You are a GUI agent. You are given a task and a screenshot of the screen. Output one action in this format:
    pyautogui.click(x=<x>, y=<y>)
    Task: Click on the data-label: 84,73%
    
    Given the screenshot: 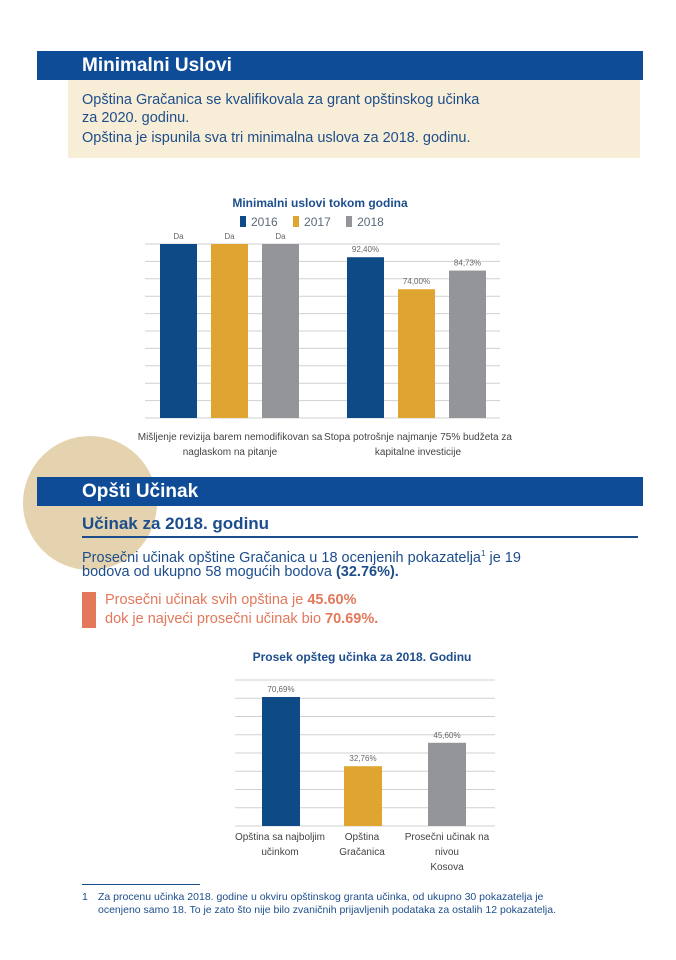 What is the action you would take?
    pyautogui.click(x=467, y=263)
    